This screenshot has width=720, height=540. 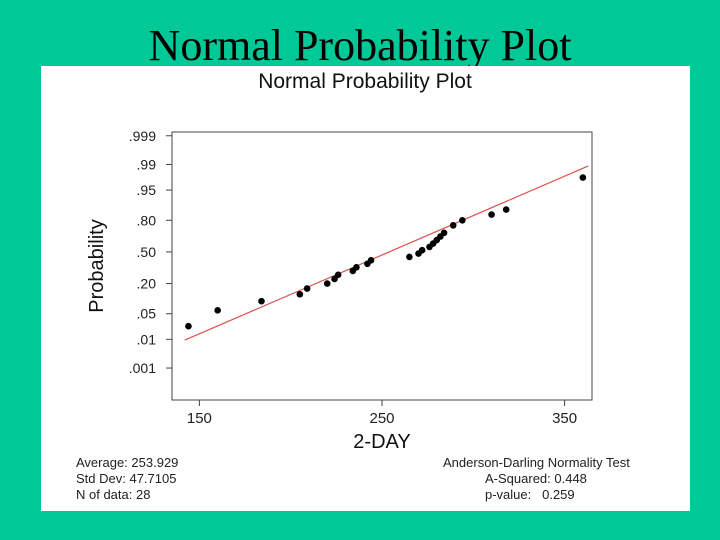 I want to click on ad-a-squared: A-Squared: 0.448, so click(x=536, y=478).